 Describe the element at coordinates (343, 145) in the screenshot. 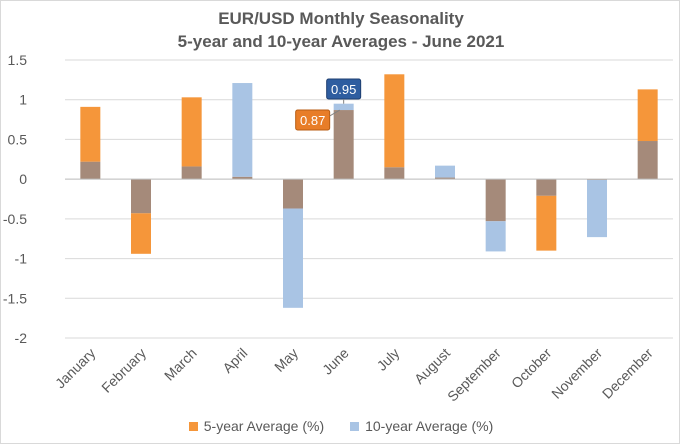

I see `bar-overlap-june` at that location.